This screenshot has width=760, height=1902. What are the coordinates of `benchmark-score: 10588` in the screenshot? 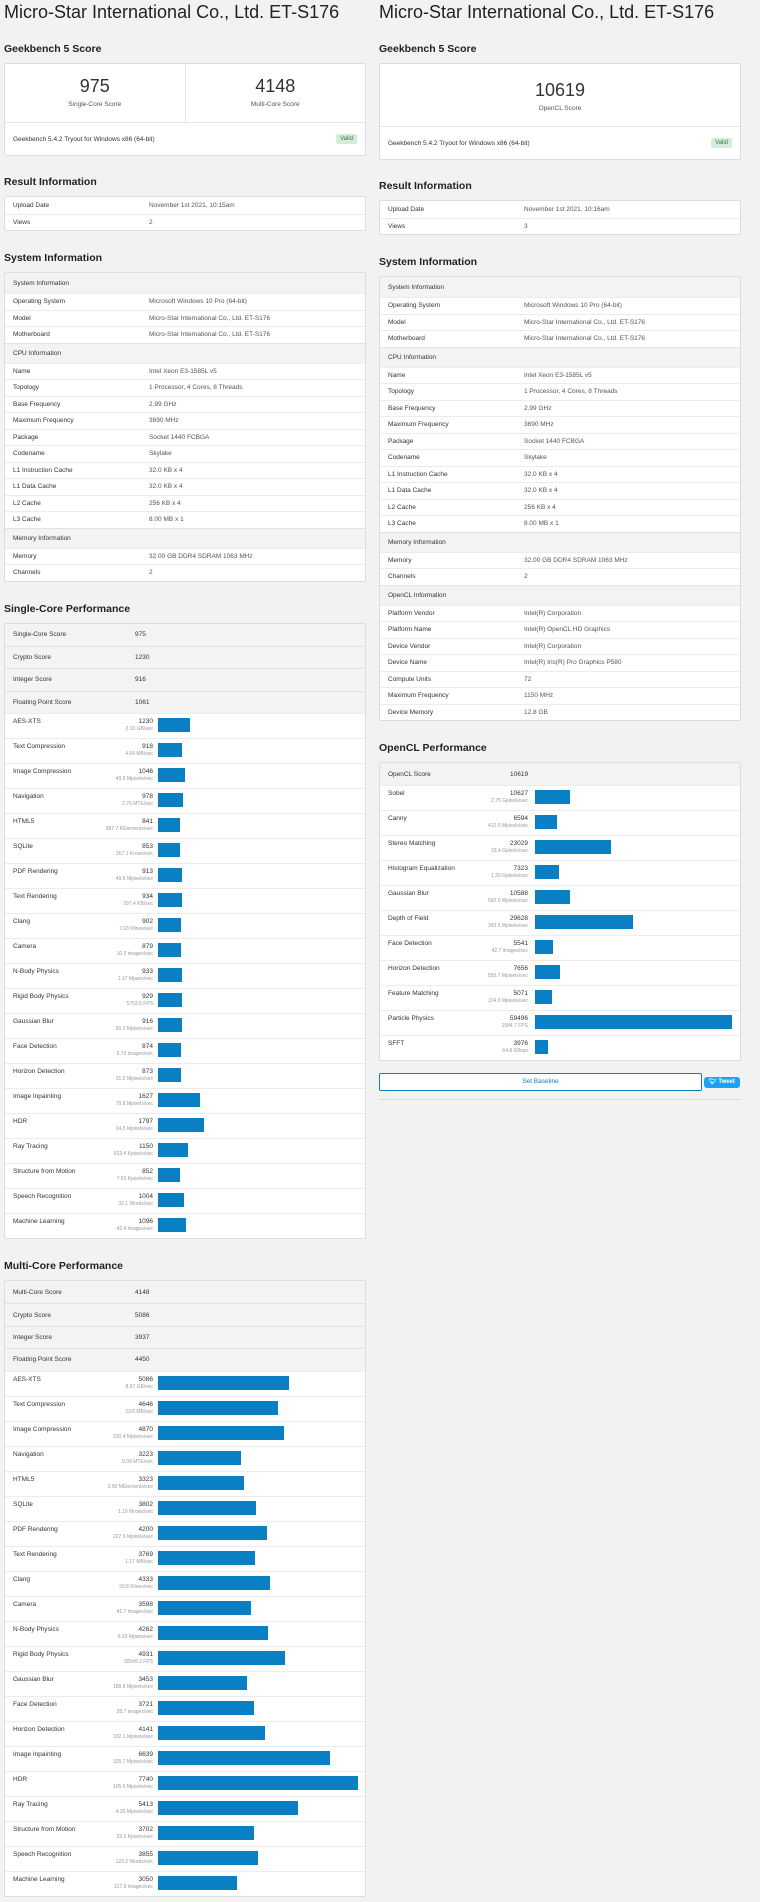 It's located at (518, 894).